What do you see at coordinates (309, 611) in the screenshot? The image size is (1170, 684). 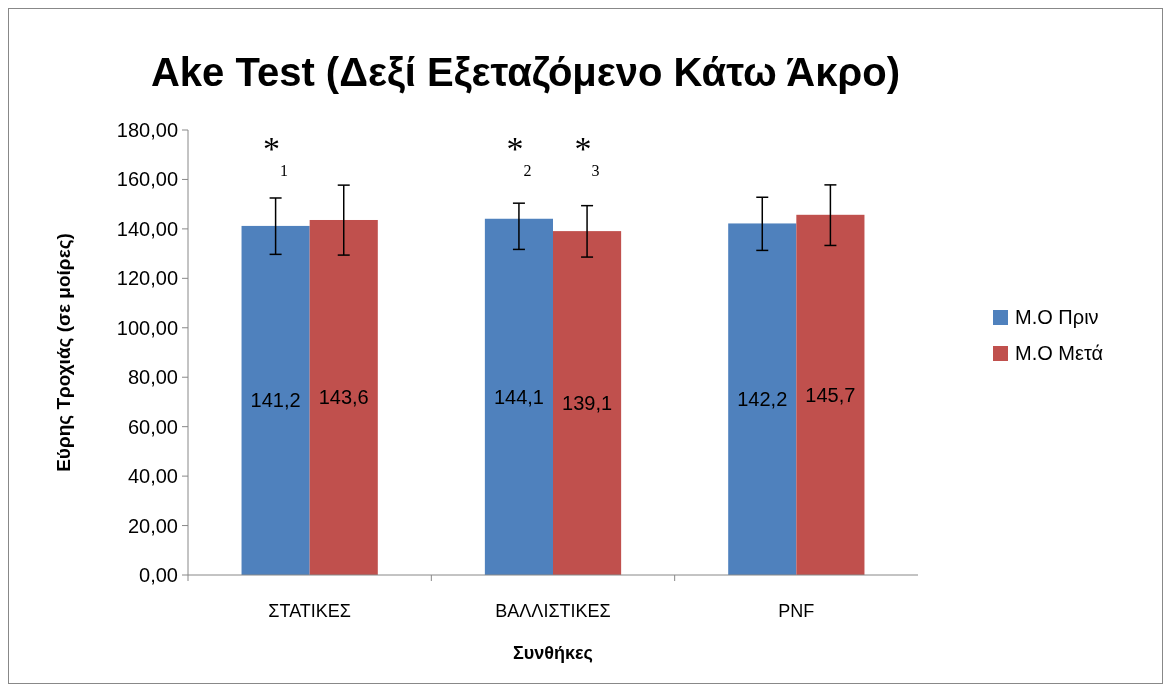 I see `x-tick-label: ΣΤΑΤΙΚΕΣ` at bounding box center [309, 611].